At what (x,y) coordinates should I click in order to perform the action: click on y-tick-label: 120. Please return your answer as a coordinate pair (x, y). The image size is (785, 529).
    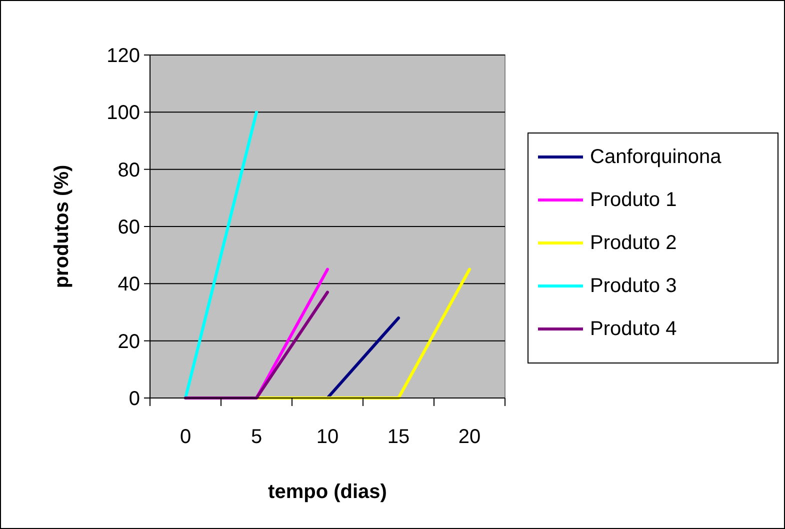
    Looking at the image, I should click on (123, 56).